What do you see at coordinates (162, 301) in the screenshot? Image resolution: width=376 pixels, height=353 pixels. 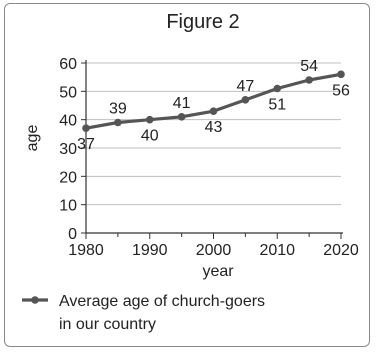 I see `legend-label: Average age of church-goers` at bounding box center [162, 301].